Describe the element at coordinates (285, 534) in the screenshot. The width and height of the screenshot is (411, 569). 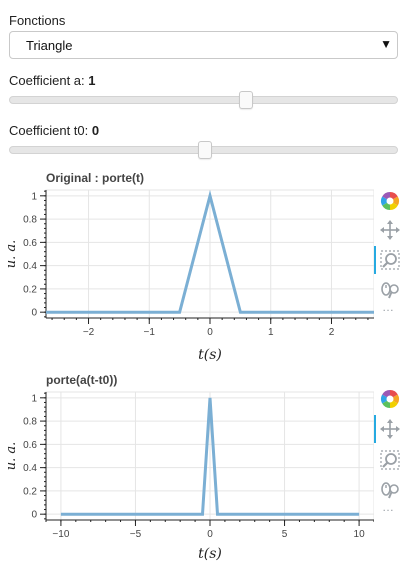
I see `chart2-x-tick-label: 5` at that location.